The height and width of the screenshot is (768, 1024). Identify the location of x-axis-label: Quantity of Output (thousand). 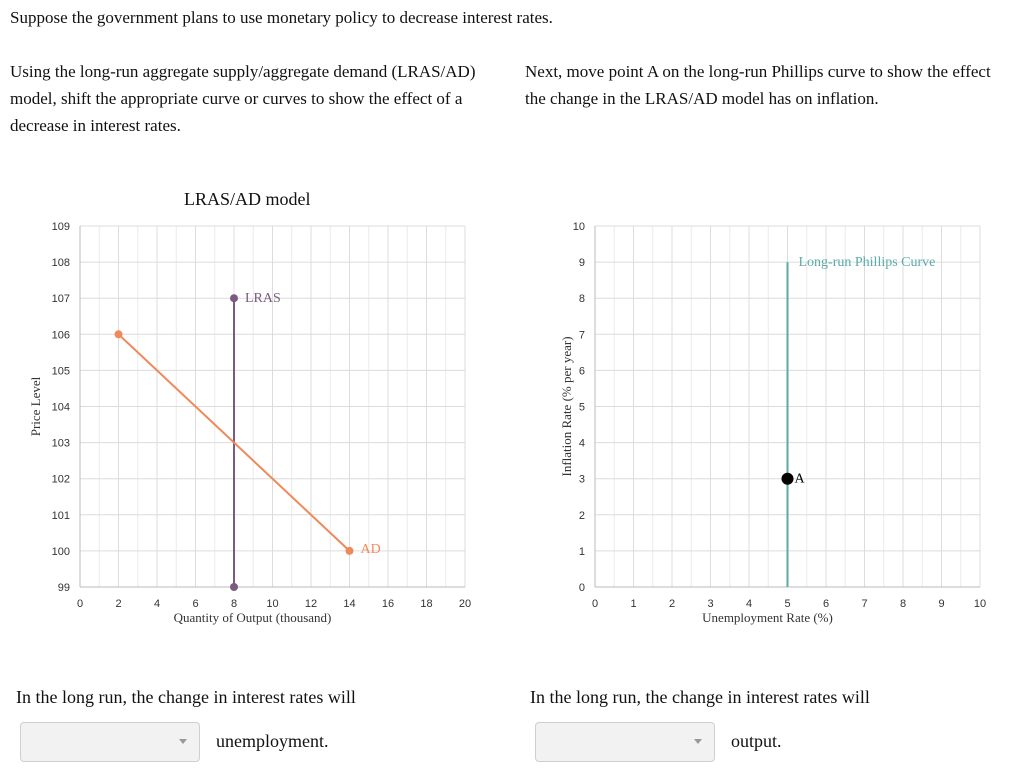
(253, 617).